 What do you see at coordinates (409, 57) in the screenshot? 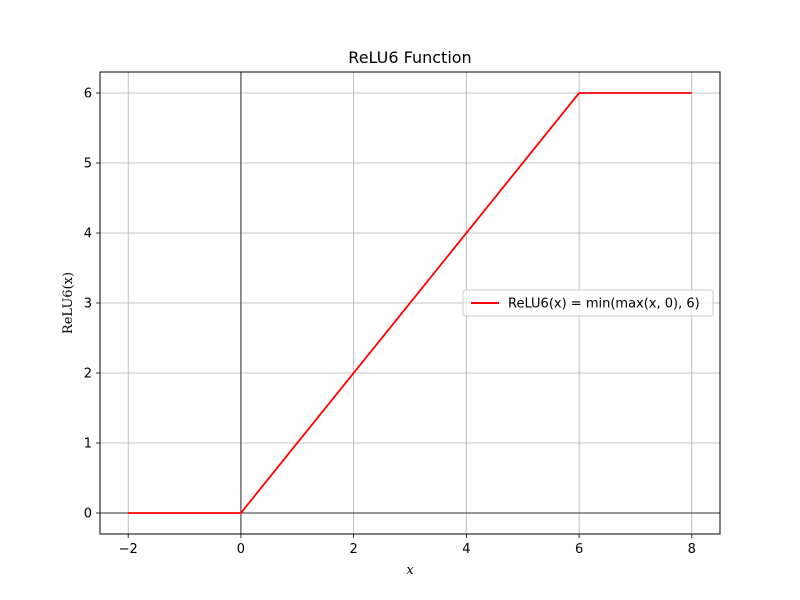
I see `chart-title: ReLU6 Function` at bounding box center [409, 57].